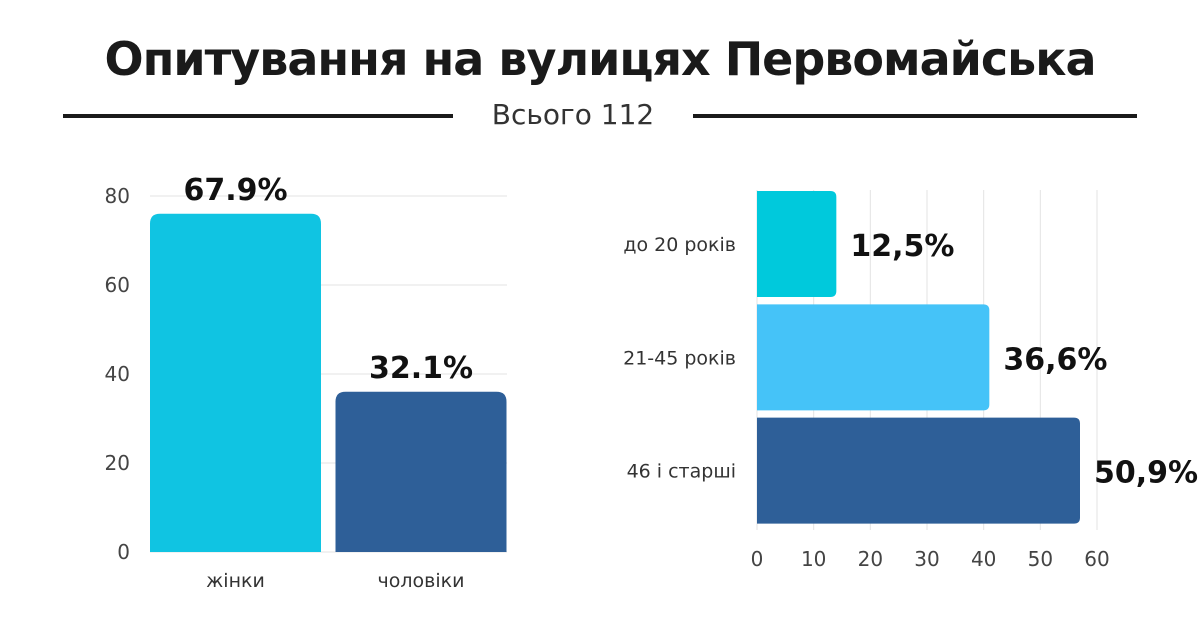 Image resolution: width=1200 pixels, height=630 pixels. Describe the element at coordinates (117, 285) in the screenshot. I see `y-tick-label: 60` at that location.